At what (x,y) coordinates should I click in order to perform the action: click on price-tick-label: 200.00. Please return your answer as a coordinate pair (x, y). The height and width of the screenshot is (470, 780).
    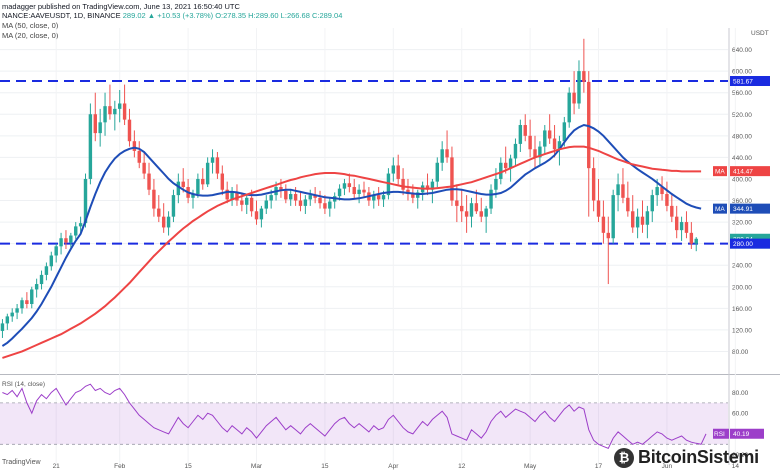
    Looking at the image, I should click on (742, 287).